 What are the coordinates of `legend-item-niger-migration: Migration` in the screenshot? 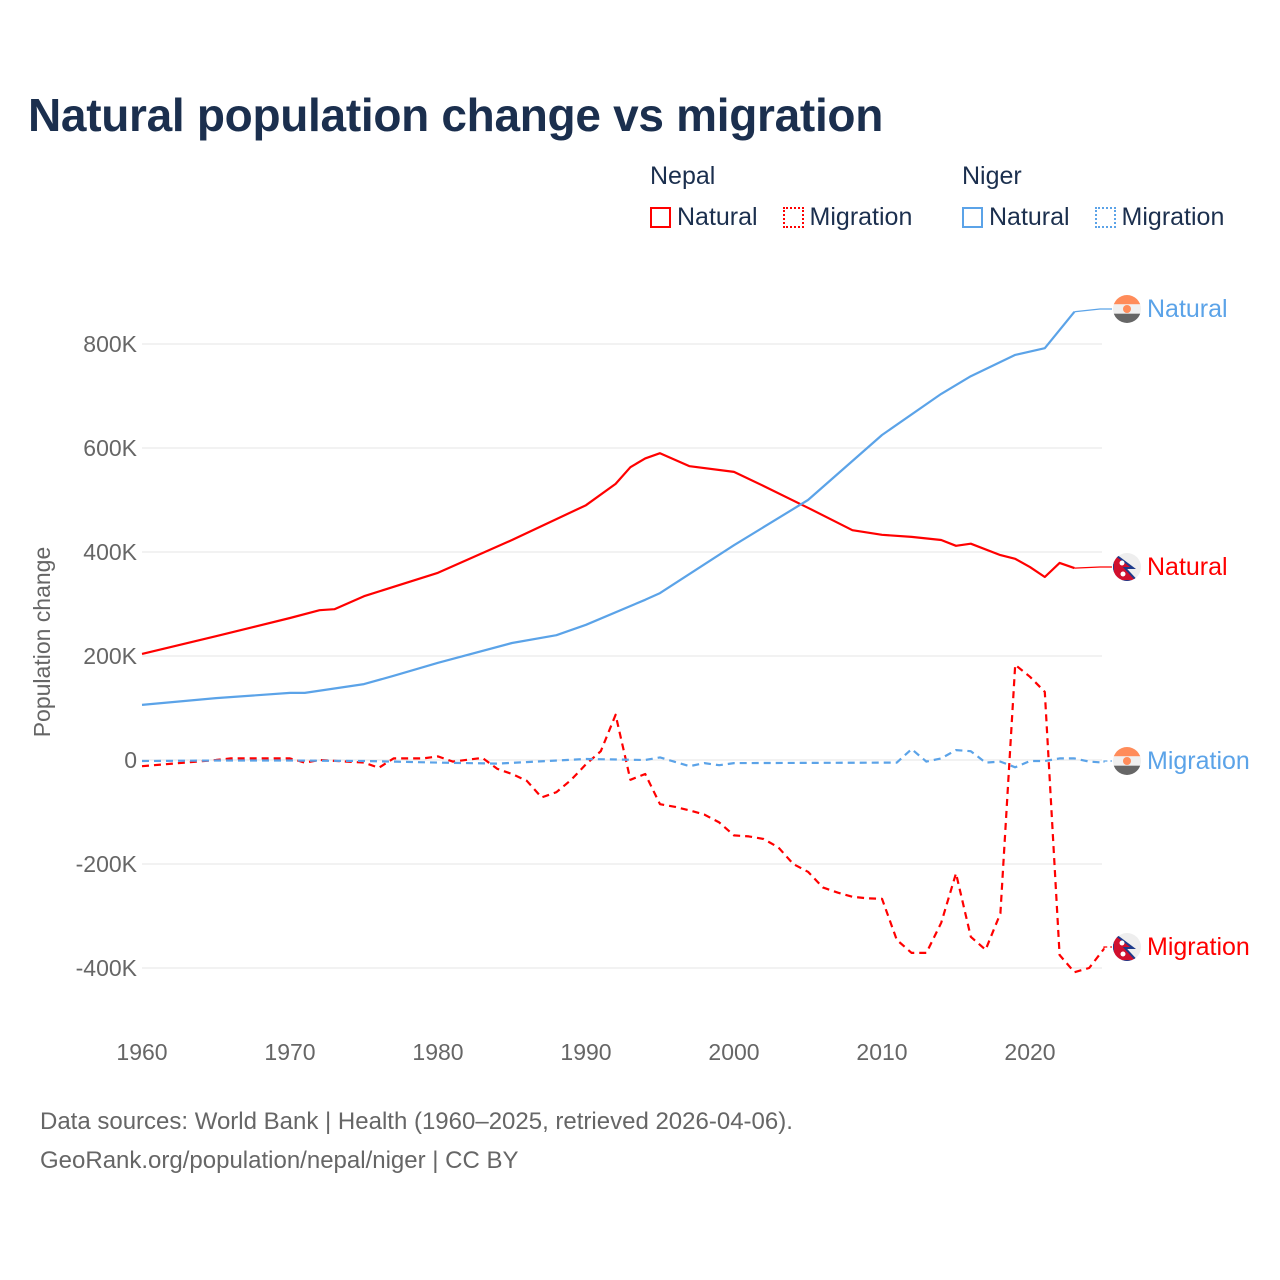 It's located at (1159, 217).